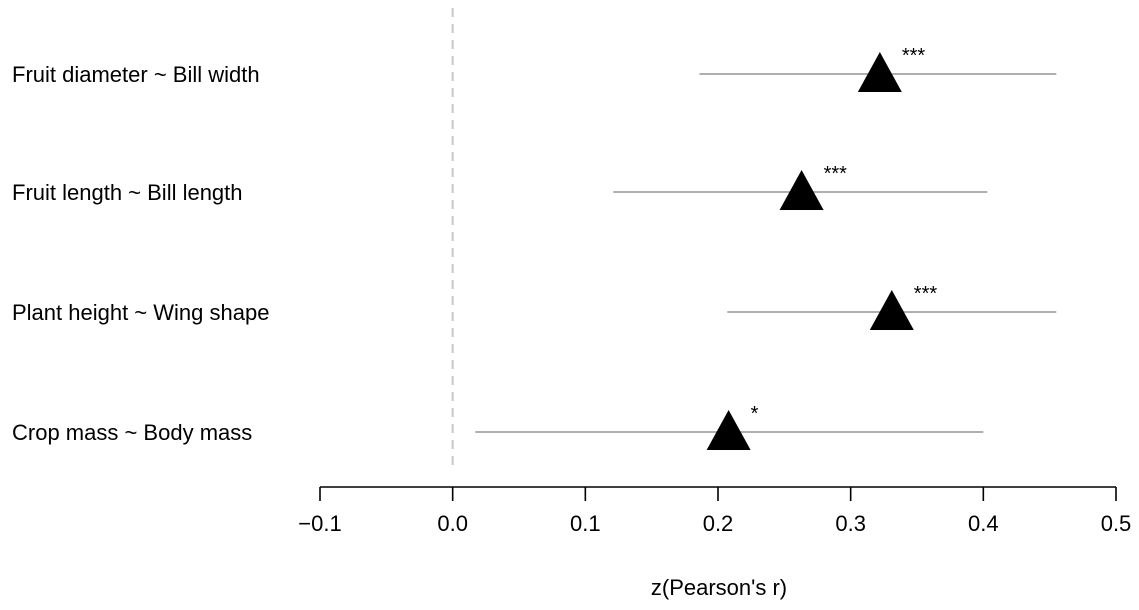 This screenshot has width=1139, height=610. I want to click on row-label: Fruit length ~ Bill length, so click(127, 192).